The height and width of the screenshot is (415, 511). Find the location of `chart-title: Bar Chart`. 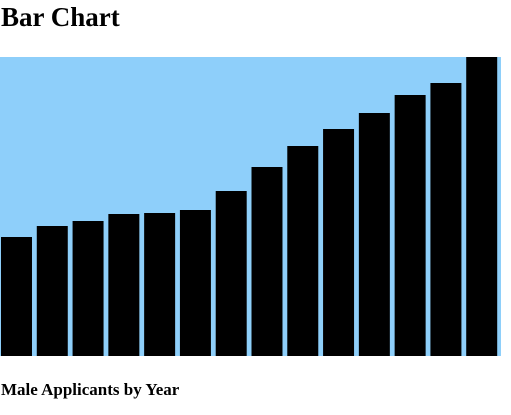

chart-title: Bar Chart is located at coordinates (60, 17).